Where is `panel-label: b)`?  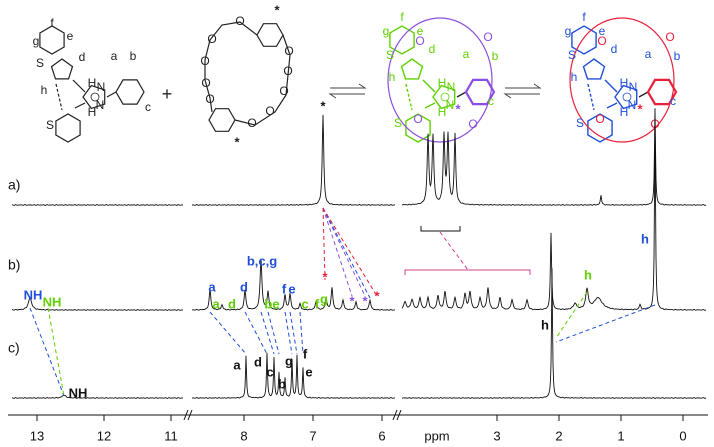
panel-label: b) is located at coordinates (14, 265).